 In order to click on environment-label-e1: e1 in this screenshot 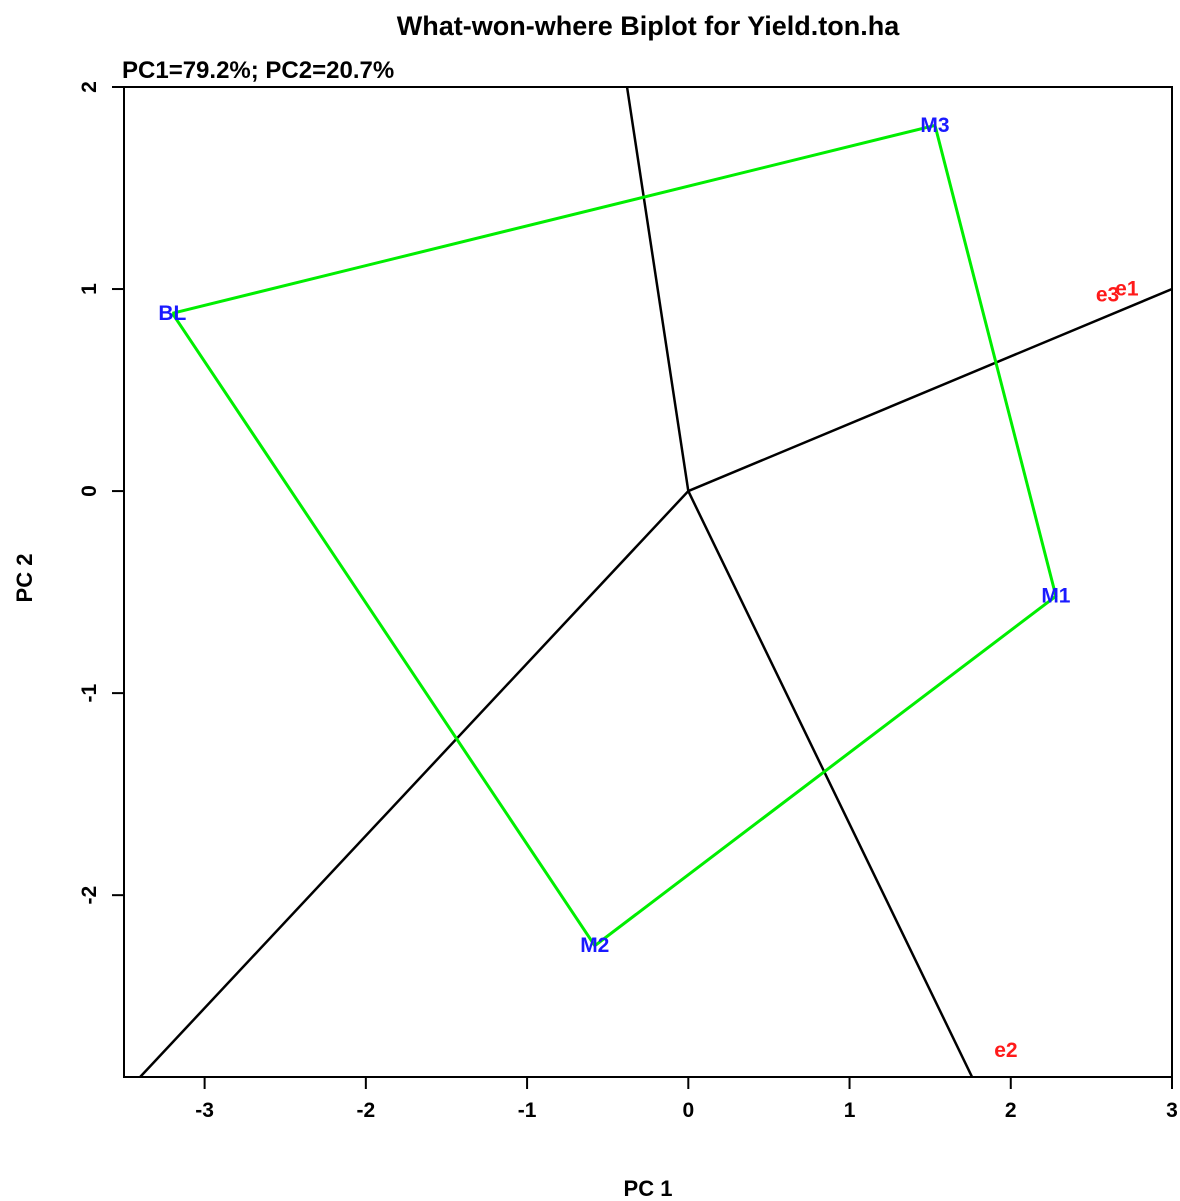, I will do `click(1127, 289)`.